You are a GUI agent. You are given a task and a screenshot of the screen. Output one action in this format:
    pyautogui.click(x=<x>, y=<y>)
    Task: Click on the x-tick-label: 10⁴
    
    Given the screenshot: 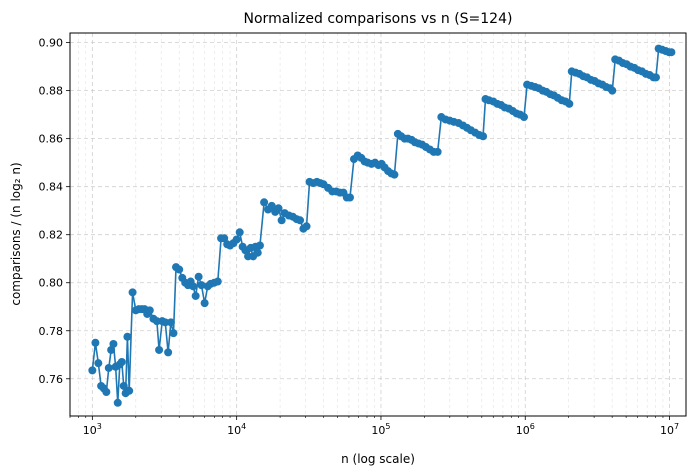 What is the action you would take?
    pyautogui.click(x=236, y=429)
    